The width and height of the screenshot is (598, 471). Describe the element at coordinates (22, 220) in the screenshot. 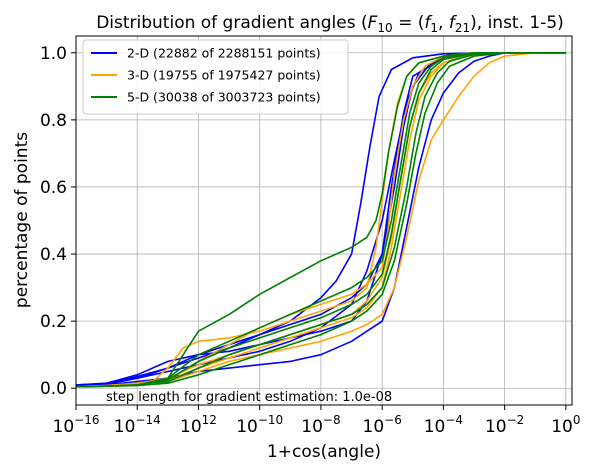

I see `y-axis-label: percentage of points` at that location.